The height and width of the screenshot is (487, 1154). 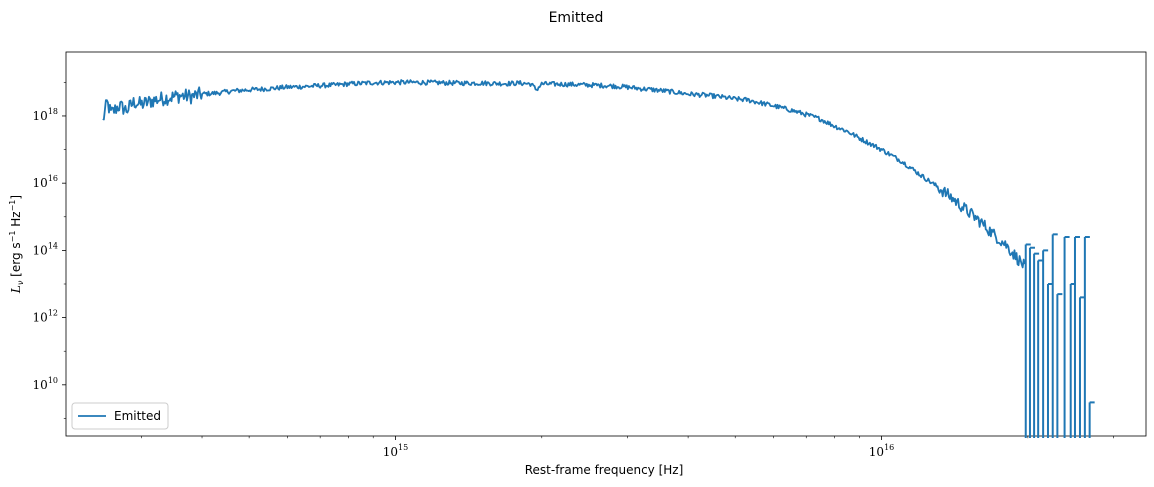 I want to click on y-axis-label-exp1: −1, so click(x=12, y=237).